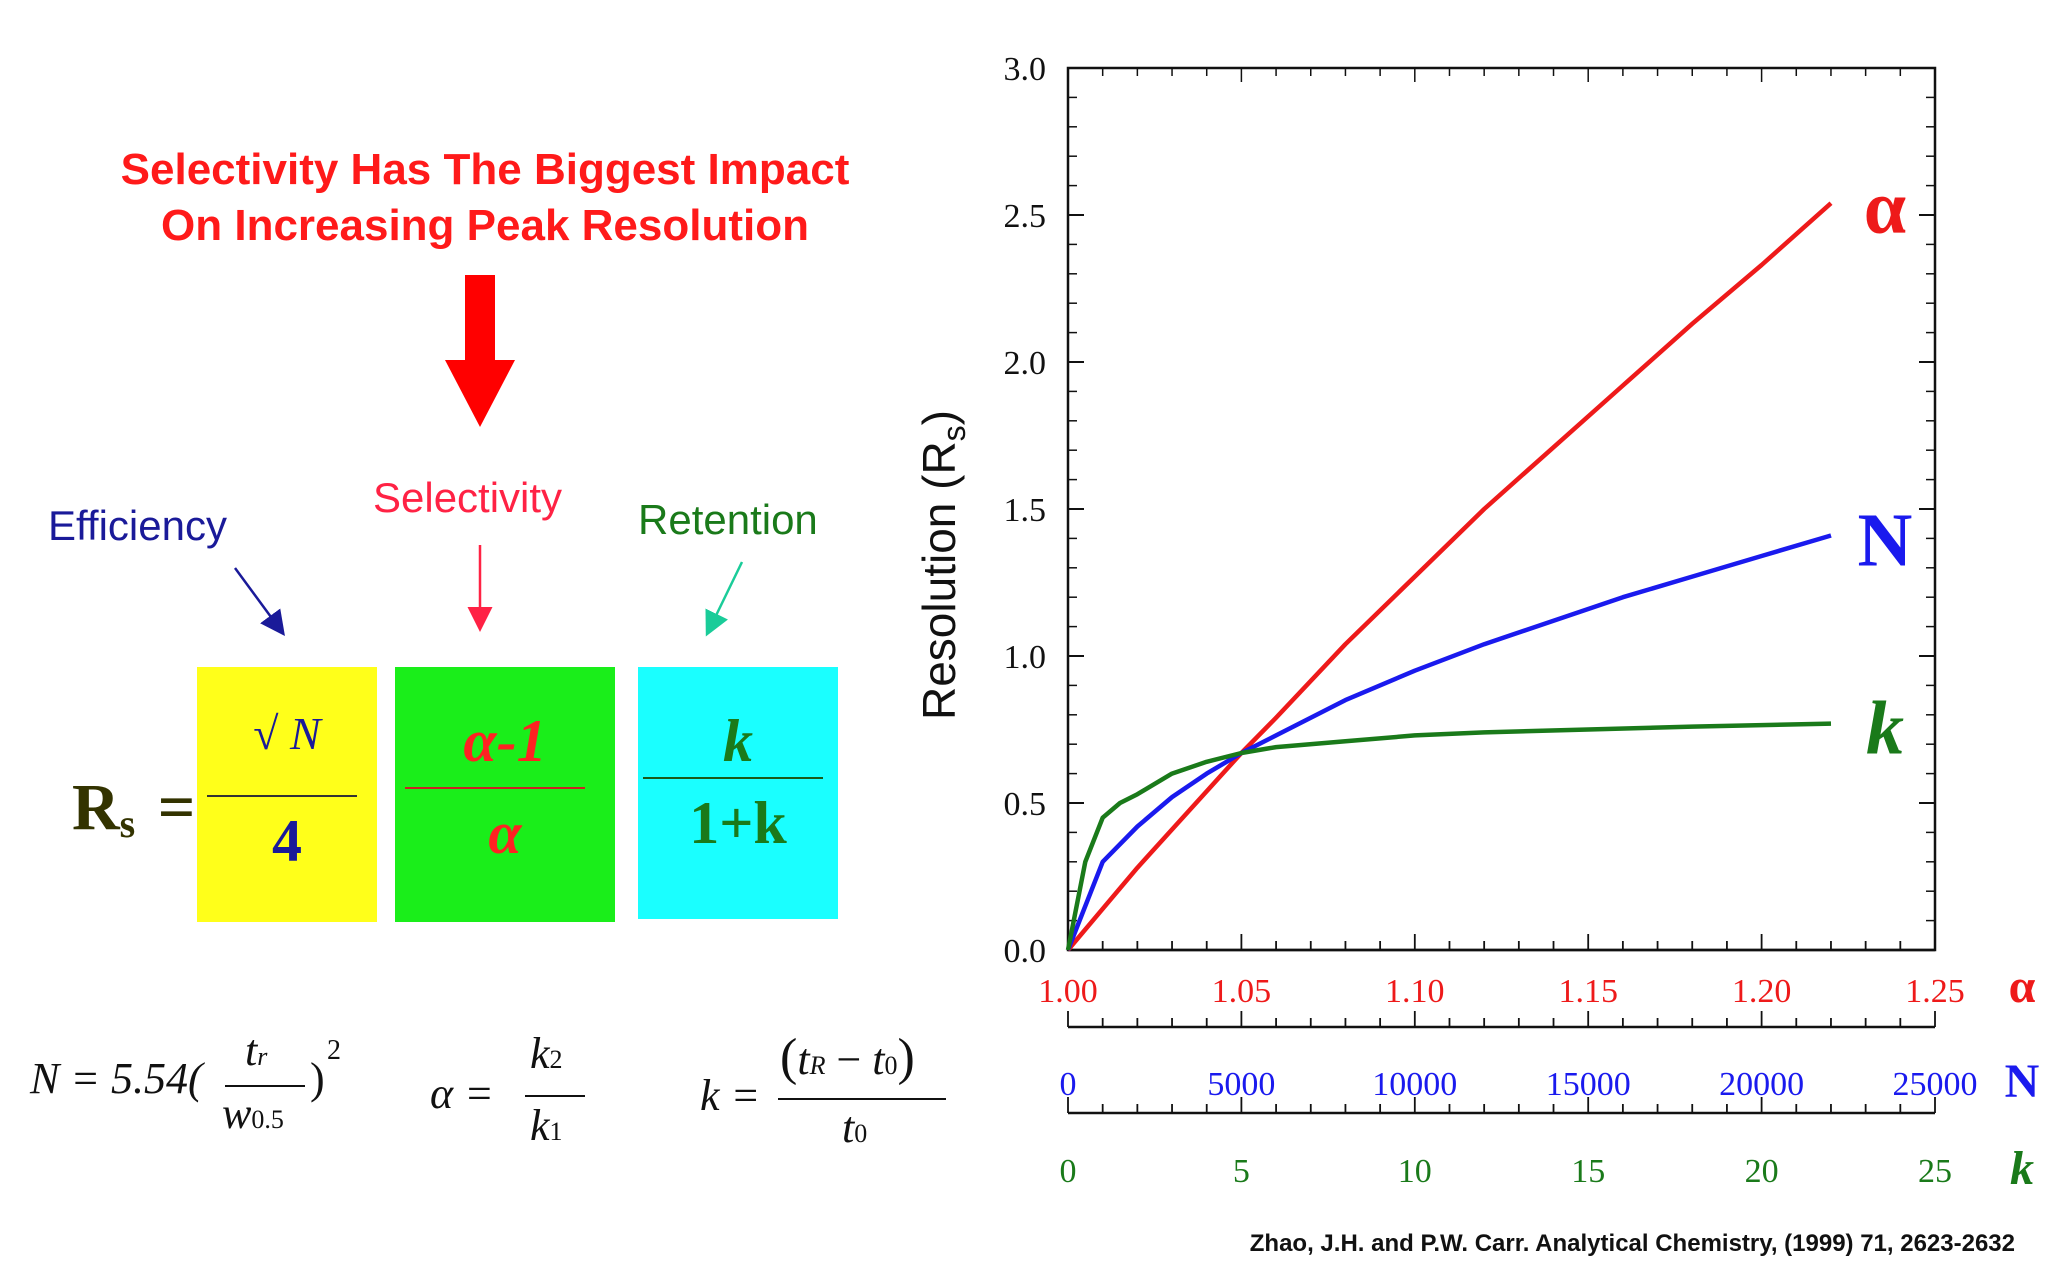  I want to click on k-den-t: t, so click(848, 1127).